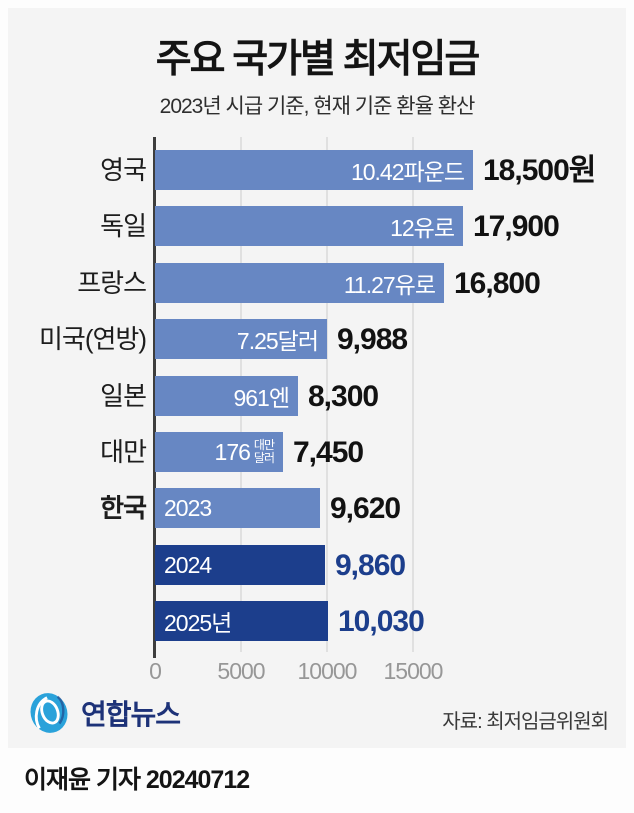  Describe the element at coordinates (277, 341) in the screenshot. I see `bar-inner-label: 7.25달러` at that location.